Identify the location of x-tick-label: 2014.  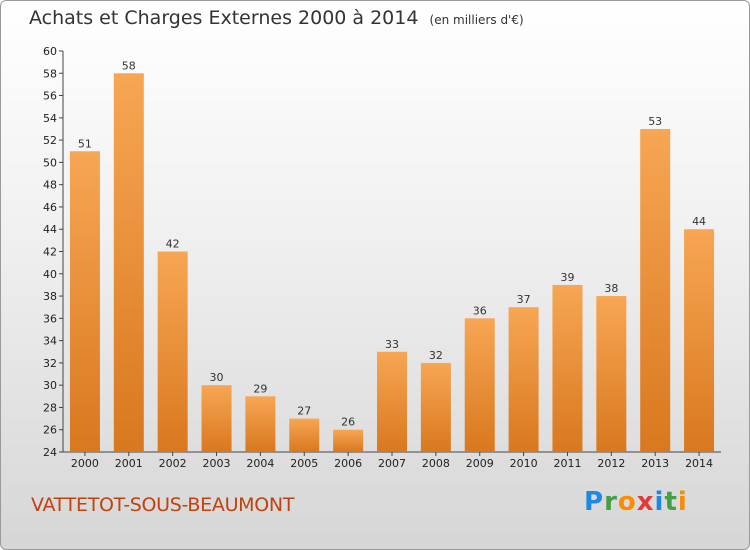
(699, 463).